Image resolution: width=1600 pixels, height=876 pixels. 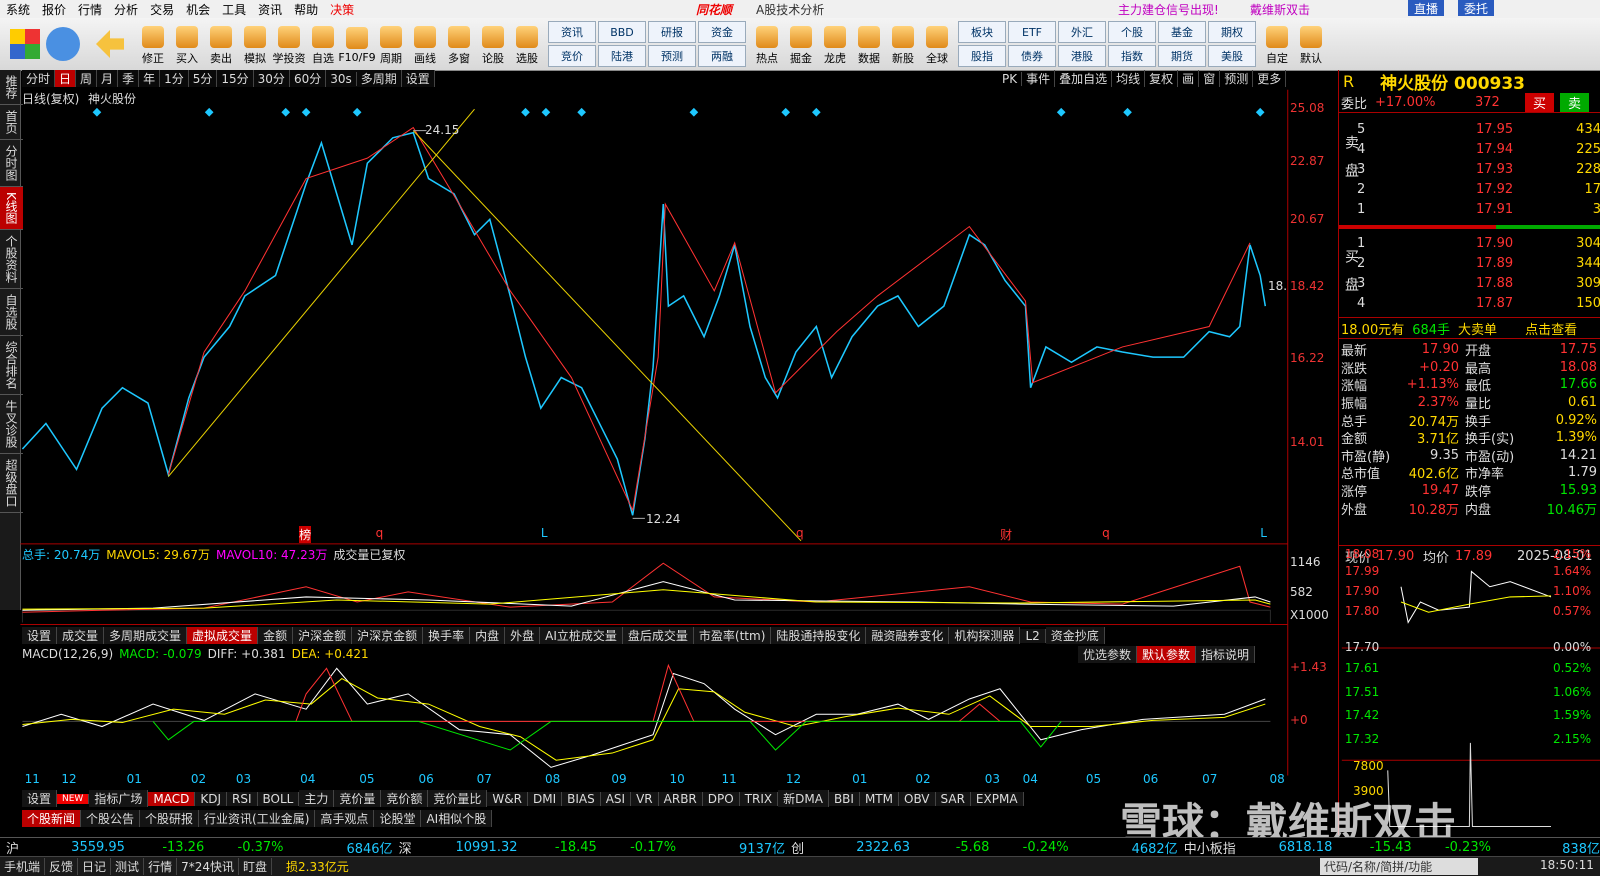 What do you see at coordinates (317, 798) in the screenshot?
I see `indicator-tab: 主力` at bounding box center [317, 798].